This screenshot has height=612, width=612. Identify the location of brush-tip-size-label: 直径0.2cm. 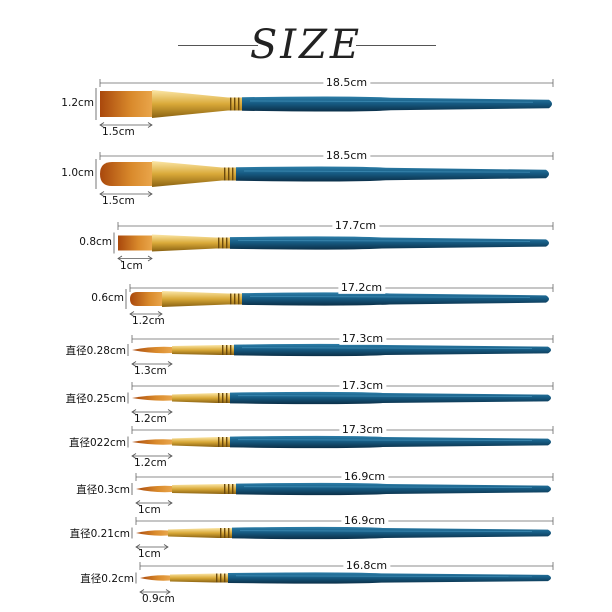
(107, 579).